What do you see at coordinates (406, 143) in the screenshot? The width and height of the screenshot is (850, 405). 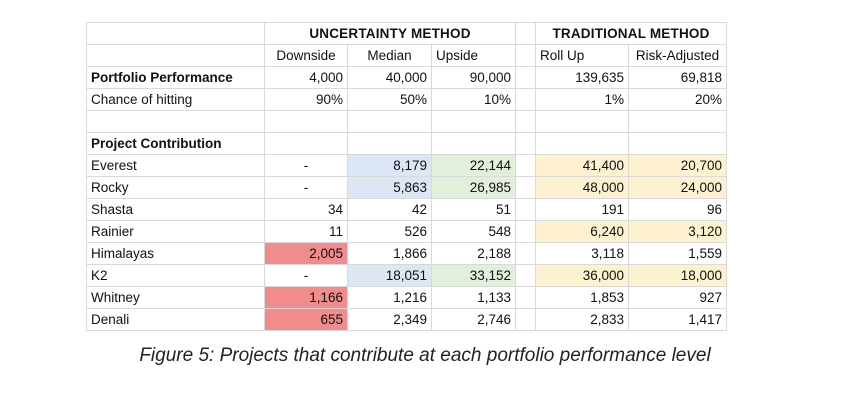 I see `section-header-row: Project Contribution` at bounding box center [406, 143].